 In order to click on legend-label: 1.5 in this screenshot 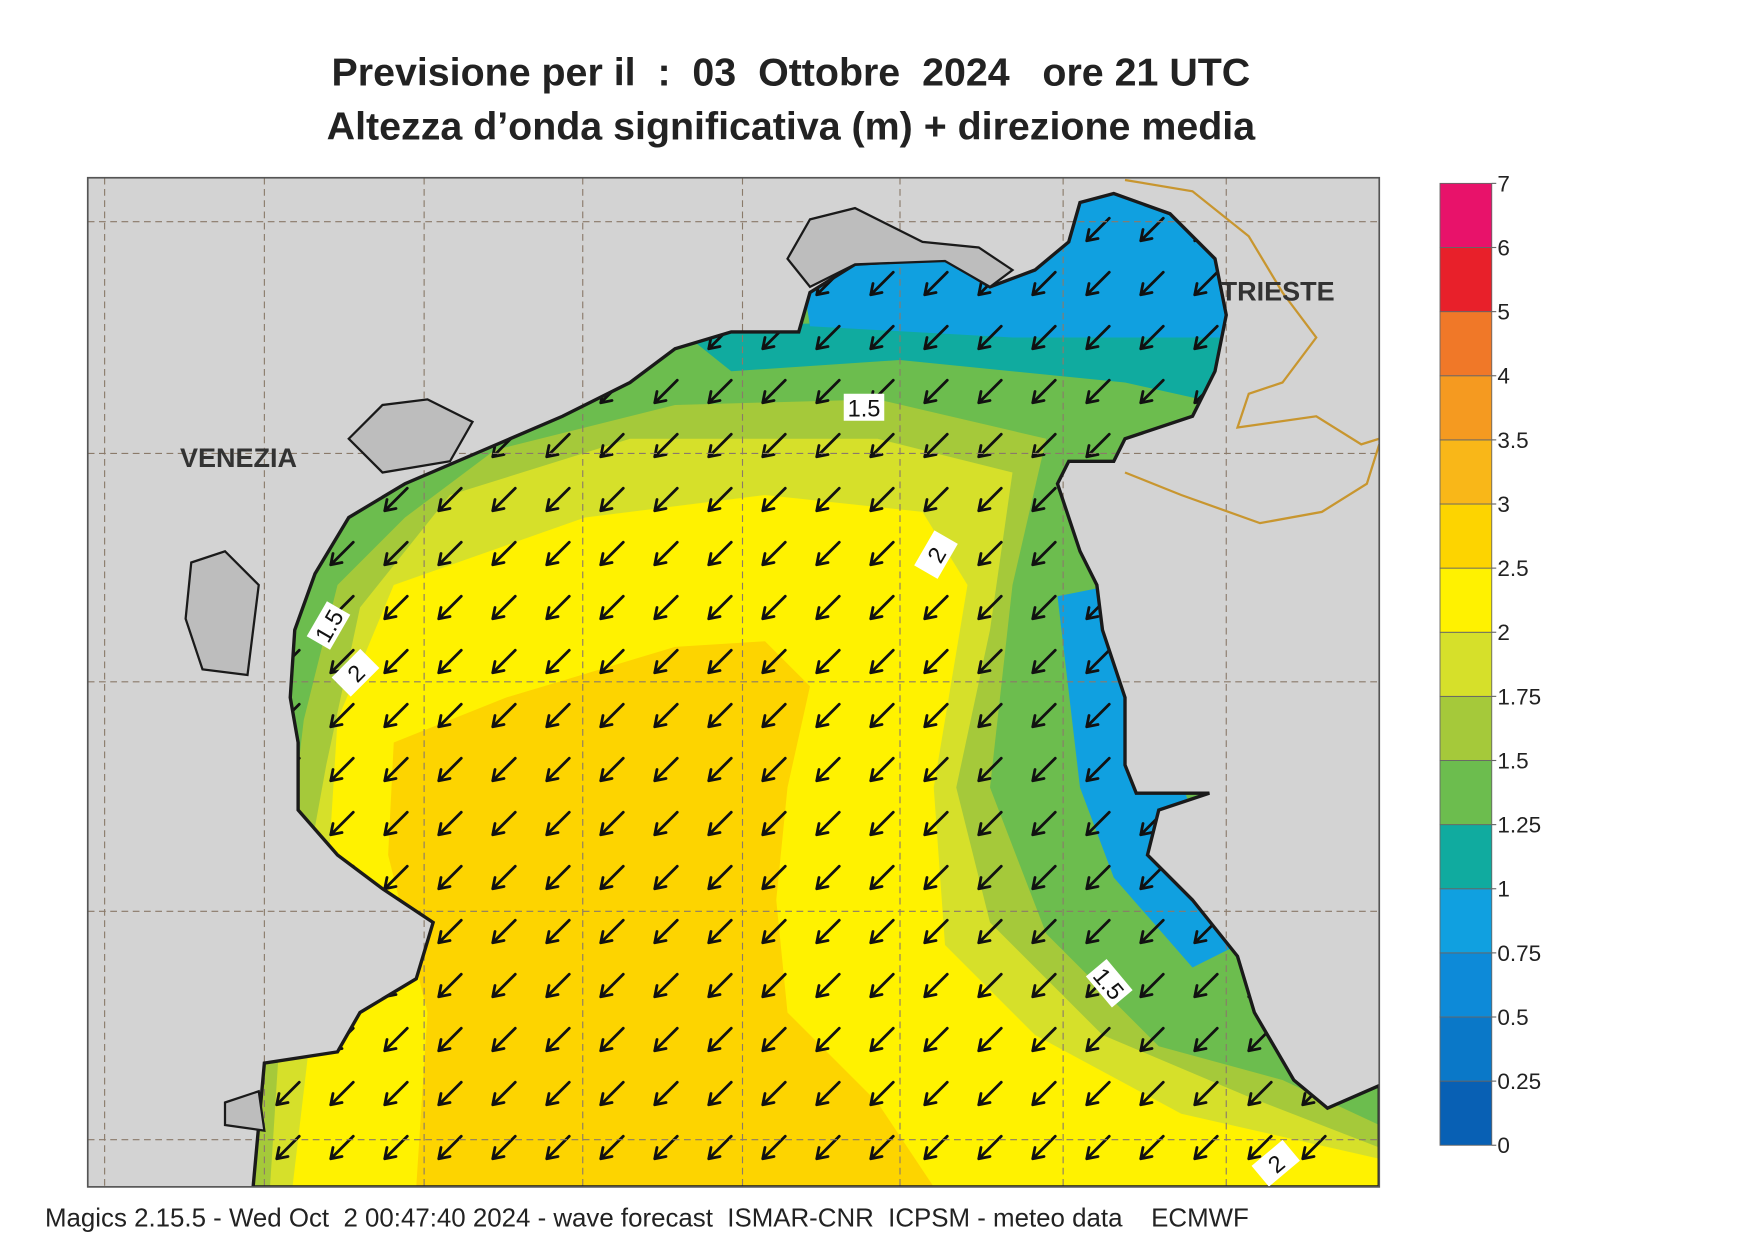, I will do `click(1512, 760)`.